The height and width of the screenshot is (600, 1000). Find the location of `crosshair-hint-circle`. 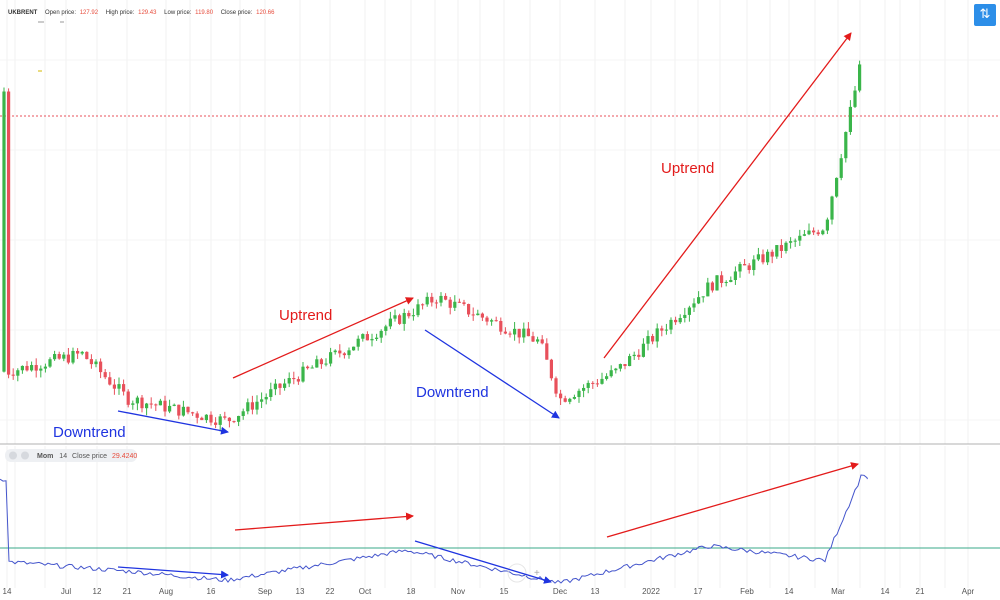

crosshair-hint-circle is located at coordinates (517, 573).